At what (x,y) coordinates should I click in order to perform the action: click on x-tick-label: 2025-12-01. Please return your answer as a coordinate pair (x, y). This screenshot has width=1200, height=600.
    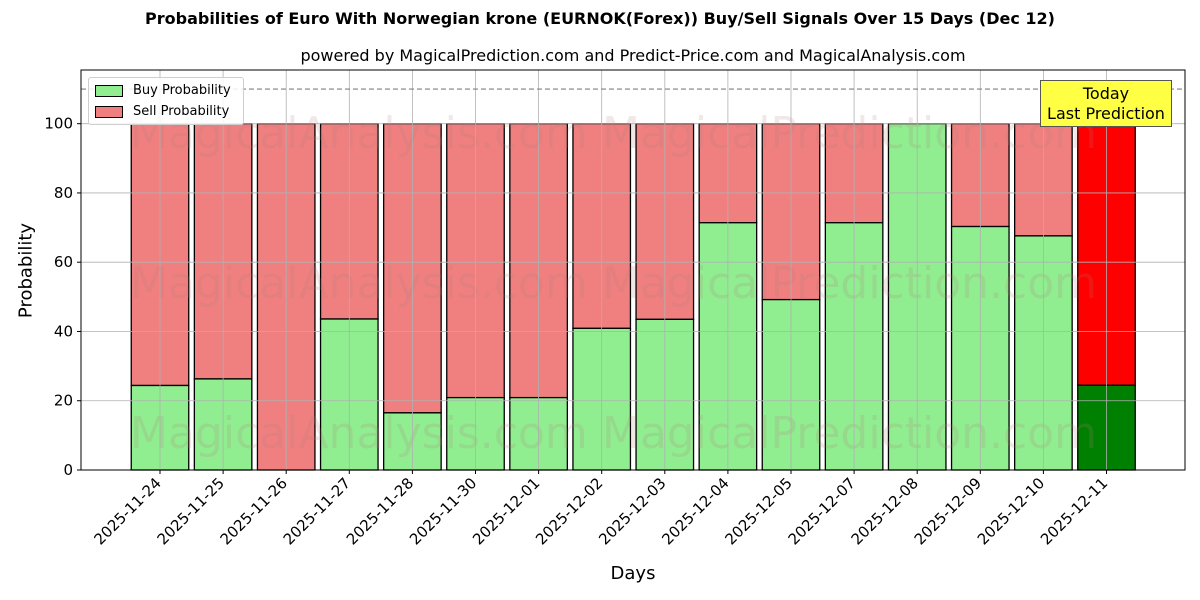
    Looking at the image, I should click on (506, 511).